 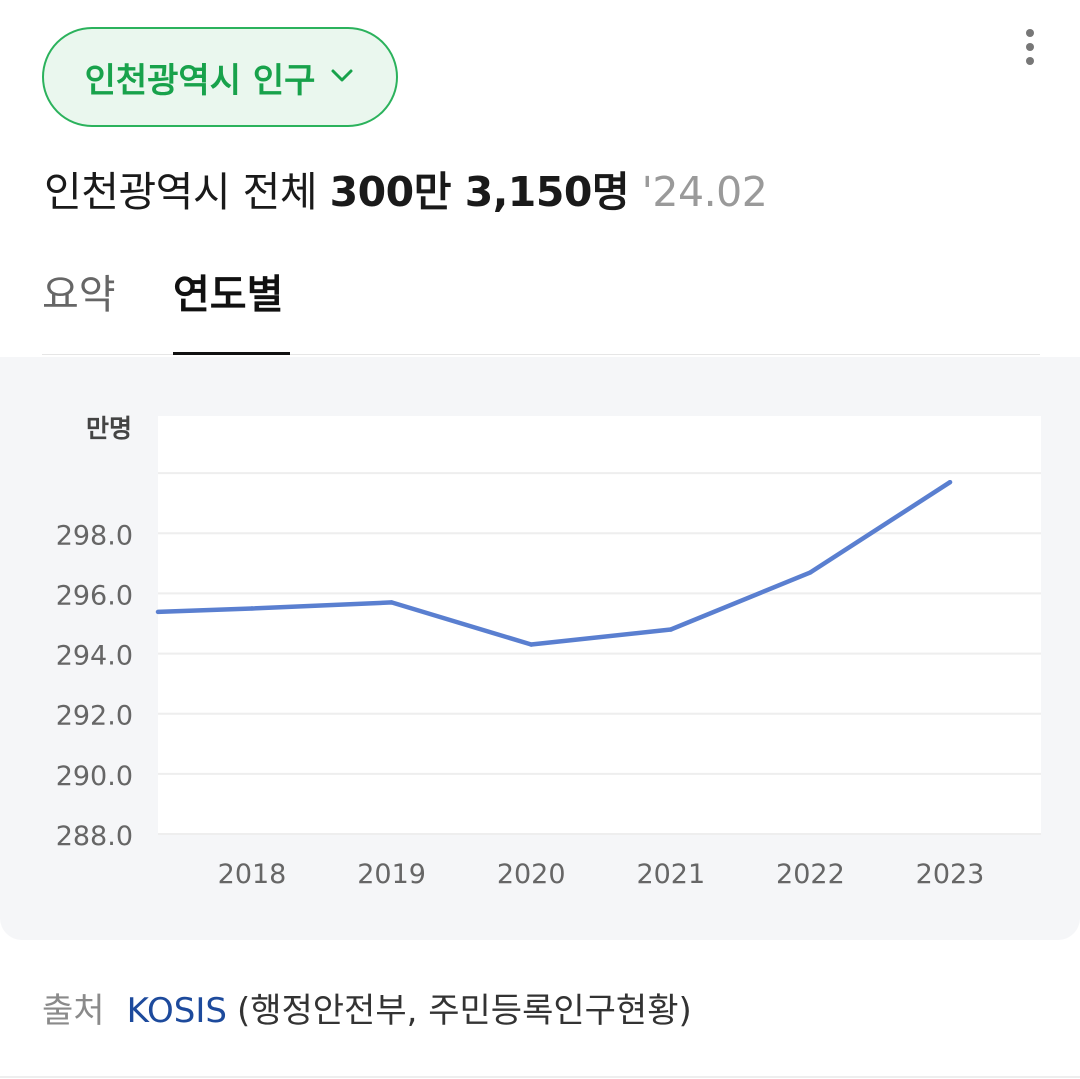 What do you see at coordinates (540, 1077) in the screenshot?
I see `bottom-divider` at bounding box center [540, 1077].